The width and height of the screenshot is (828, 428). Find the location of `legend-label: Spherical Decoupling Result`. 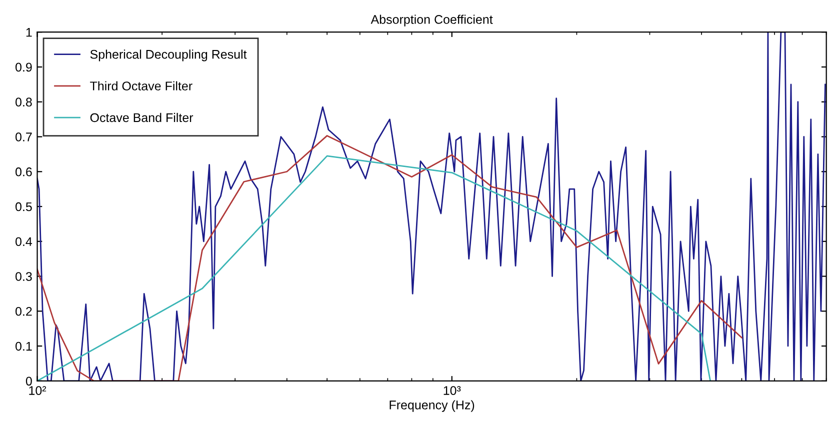

legend-label: Spherical Decoupling Result is located at coordinates (168, 56).